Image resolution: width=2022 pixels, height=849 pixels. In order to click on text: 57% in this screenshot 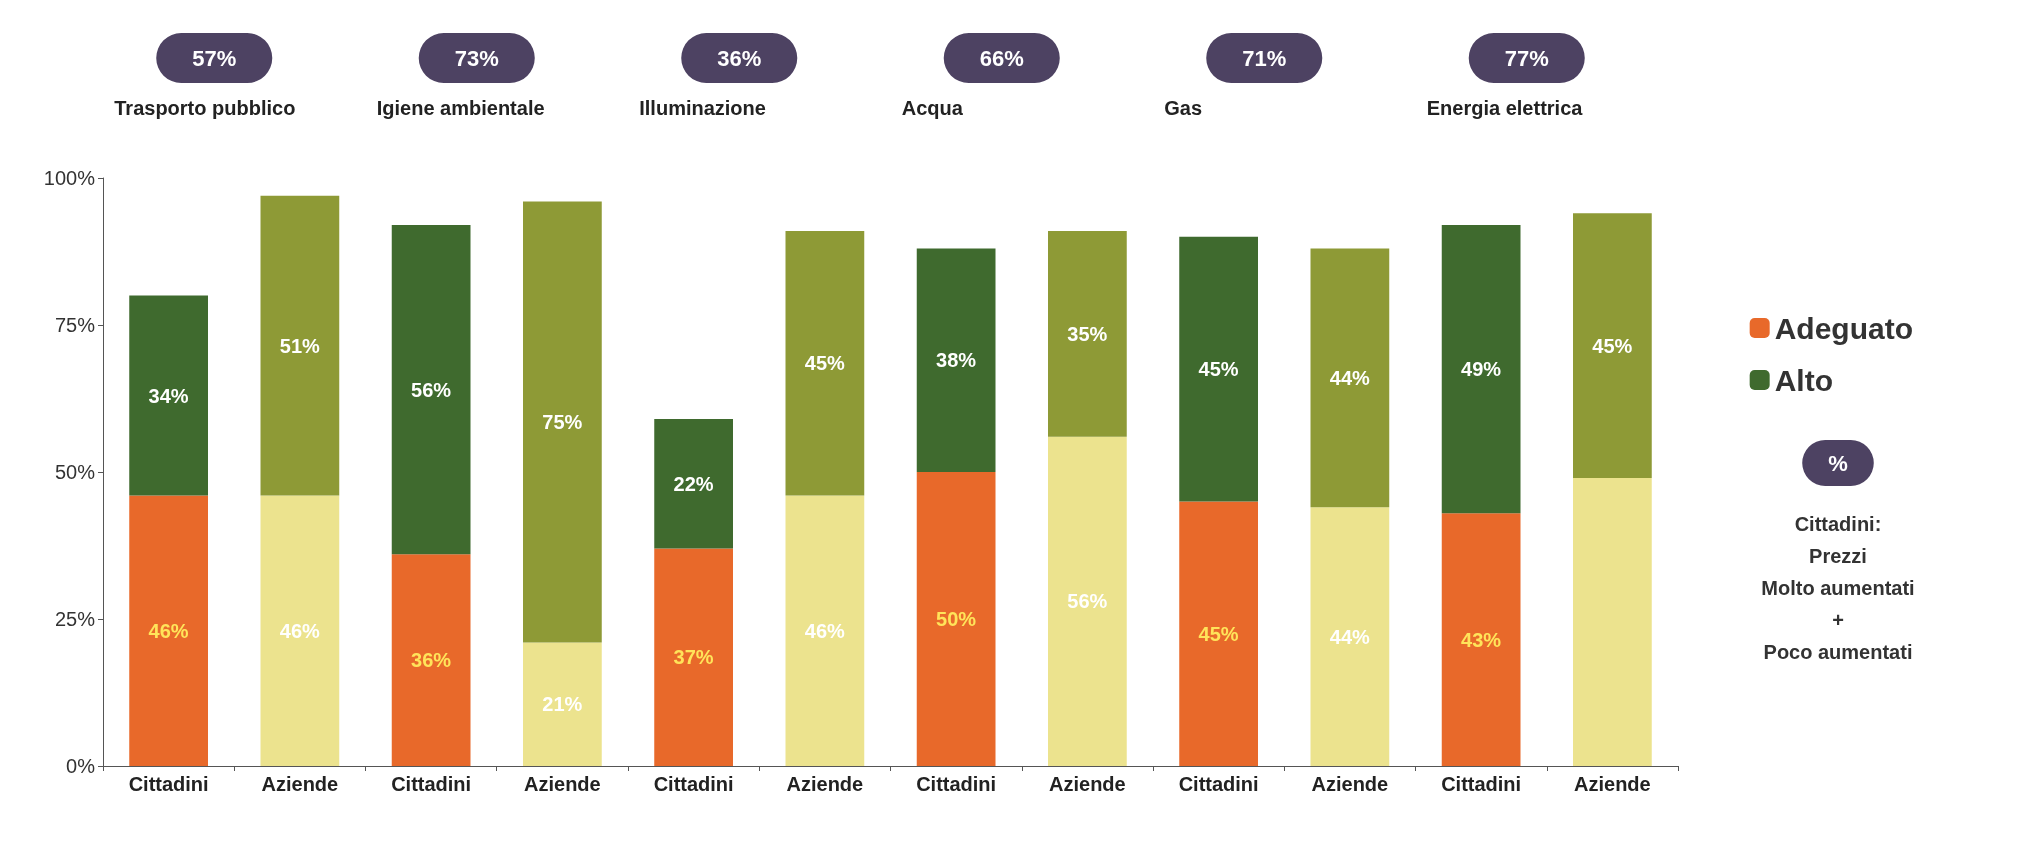, I will do `click(214, 58)`.